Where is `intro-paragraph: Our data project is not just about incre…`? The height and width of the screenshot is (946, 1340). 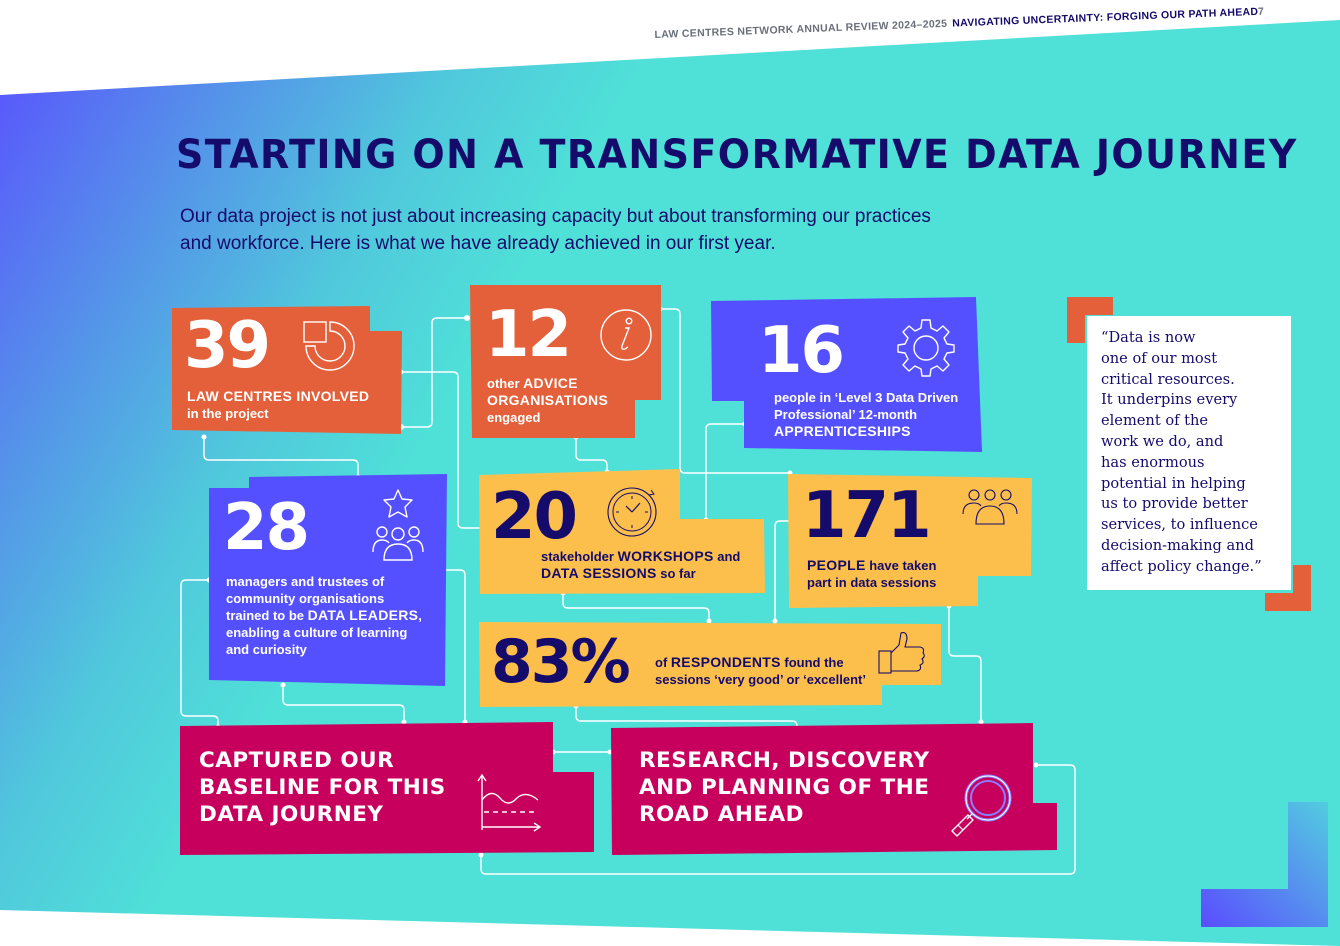
intro-paragraph: Our data project is not just about incre… is located at coordinates (555, 230).